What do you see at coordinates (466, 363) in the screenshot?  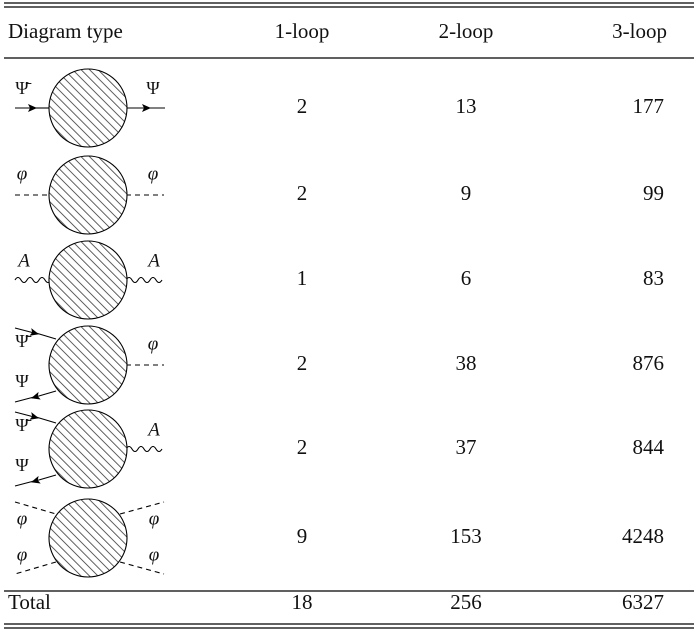 I see `count-cell: 38` at bounding box center [466, 363].